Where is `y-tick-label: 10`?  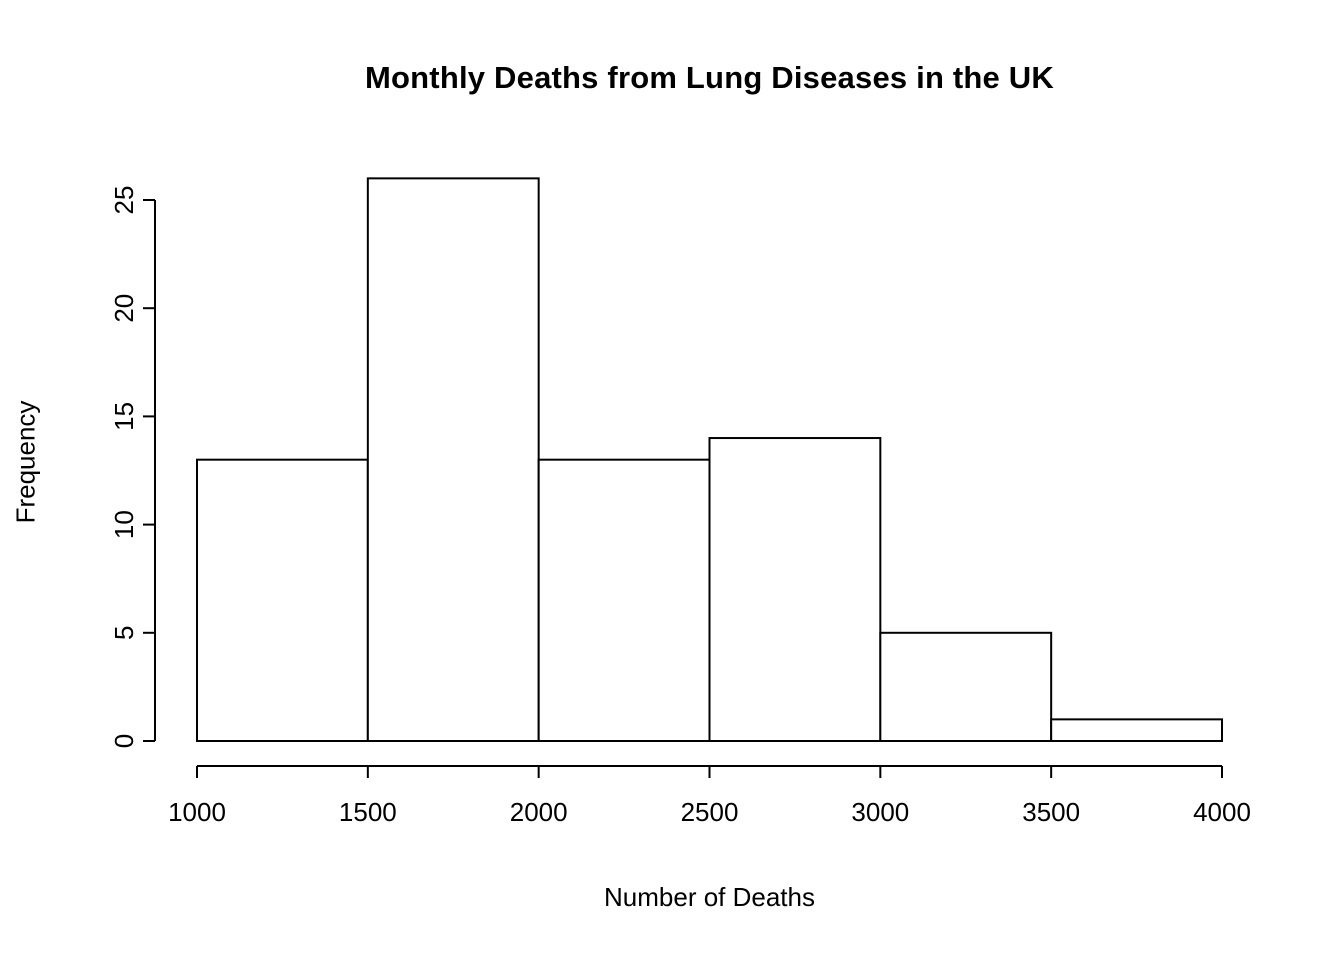 y-tick-label: 10 is located at coordinates (124, 524).